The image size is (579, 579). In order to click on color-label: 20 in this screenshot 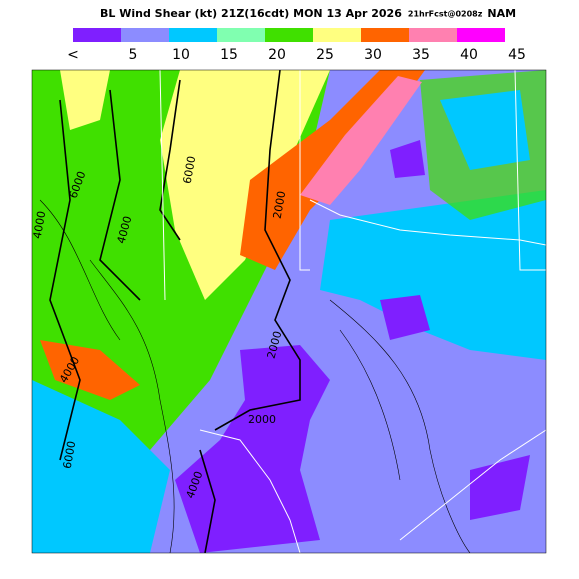, I will do `click(277, 55)`.